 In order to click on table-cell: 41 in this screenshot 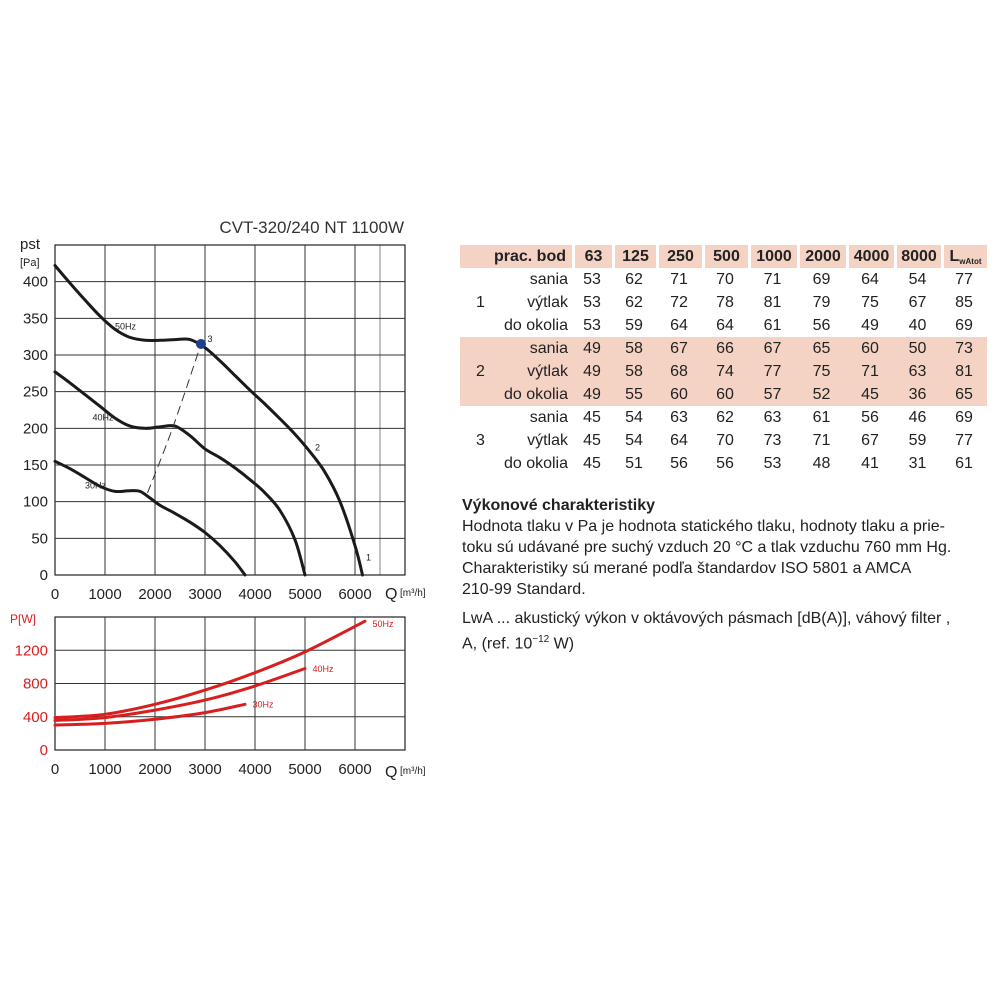, I will do `click(870, 463)`.